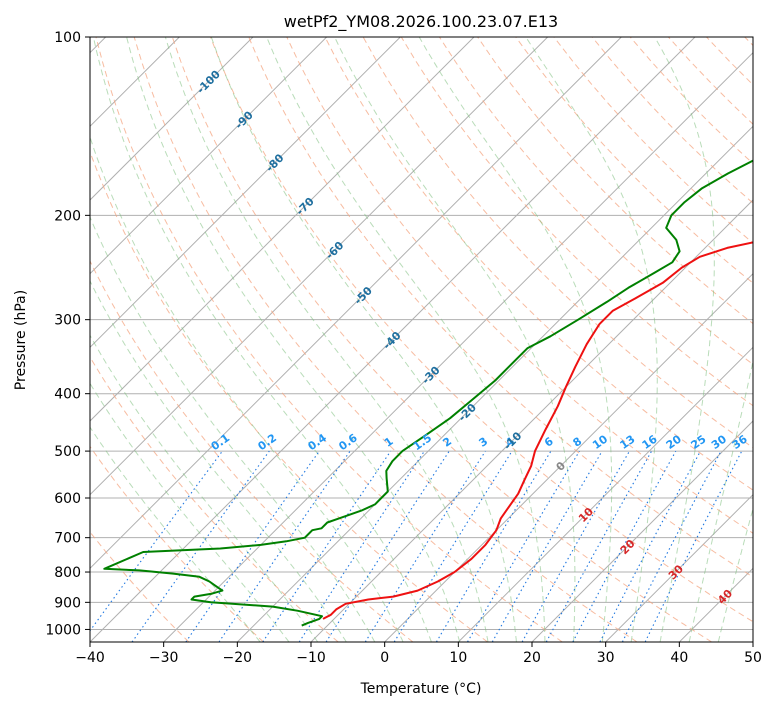 The height and width of the screenshot is (708, 775). What do you see at coordinates (67, 395) in the screenshot?
I see `y-tick-label: 400` at bounding box center [67, 395].